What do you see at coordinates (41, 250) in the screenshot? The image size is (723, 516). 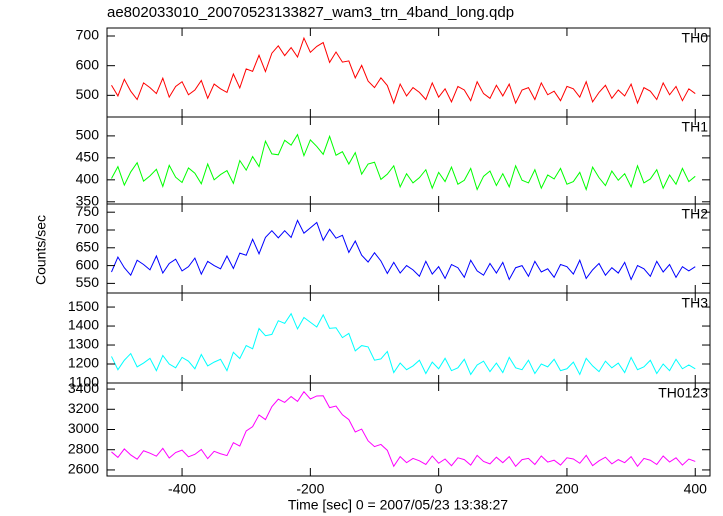 I see `y-axis-label: Counts/sec` at bounding box center [41, 250].